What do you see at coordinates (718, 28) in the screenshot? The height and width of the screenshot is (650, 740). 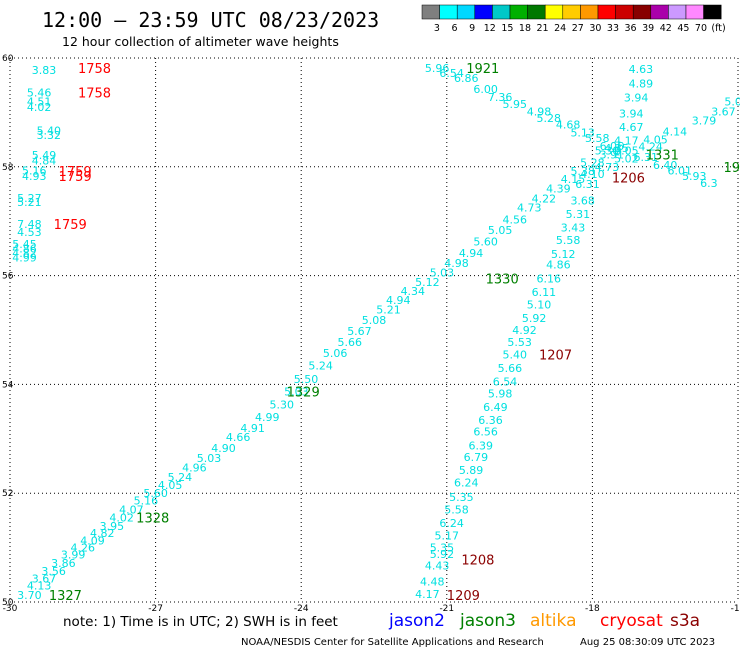 I see `color-scale-label: (ft)` at bounding box center [718, 28].